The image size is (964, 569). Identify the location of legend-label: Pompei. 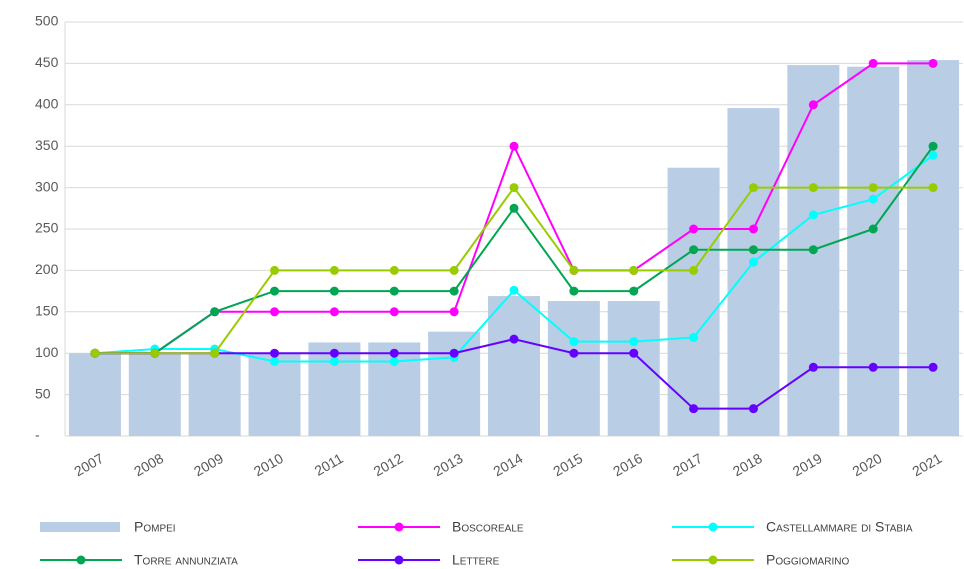
(155, 527).